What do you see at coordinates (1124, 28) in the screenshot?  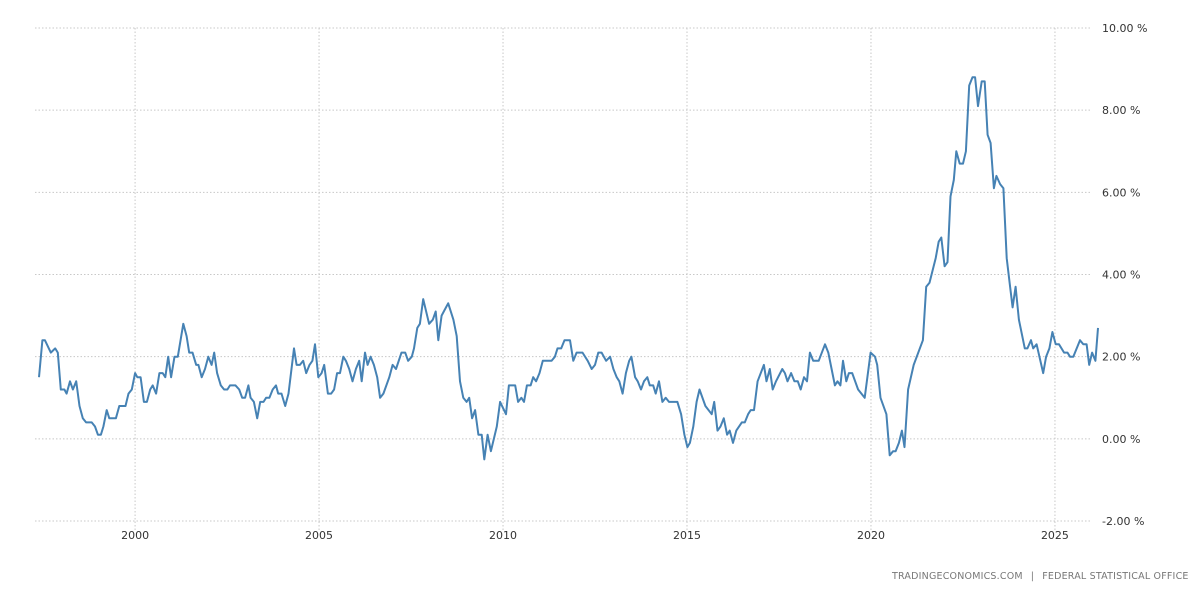 I see `y-tick-label: 10.00 %` at bounding box center [1124, 28].